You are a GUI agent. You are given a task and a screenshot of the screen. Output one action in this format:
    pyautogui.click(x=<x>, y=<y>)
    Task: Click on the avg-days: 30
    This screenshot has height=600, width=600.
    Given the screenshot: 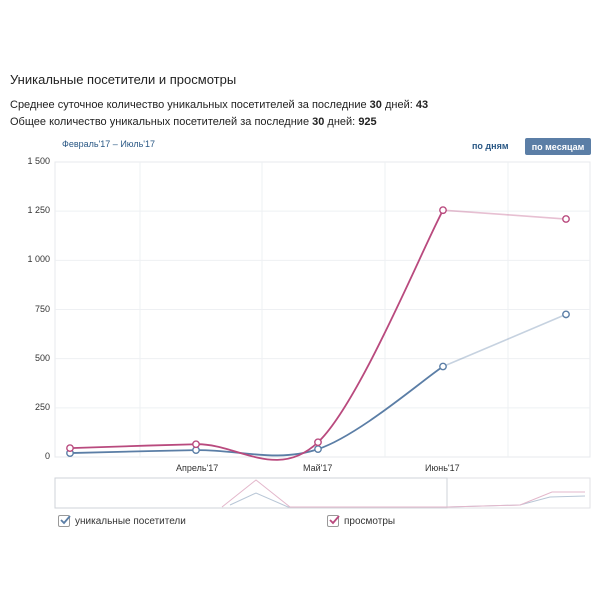 What is the action you would take?
    pyautogui.click(x=375, y=105)
    